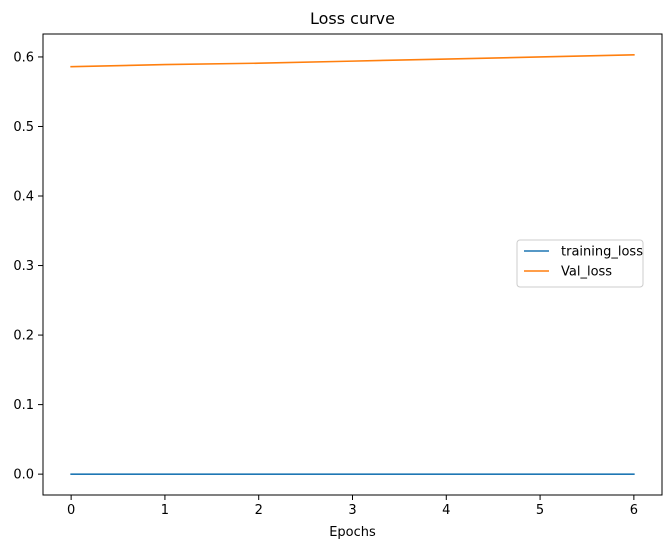 Image resolution: width=671 pixels, height=547 pixels. What do you see at coordinates (602, 252) in the screenshot?
I see `legend-entry-label: training_loss` at bounding box center [602, 252].